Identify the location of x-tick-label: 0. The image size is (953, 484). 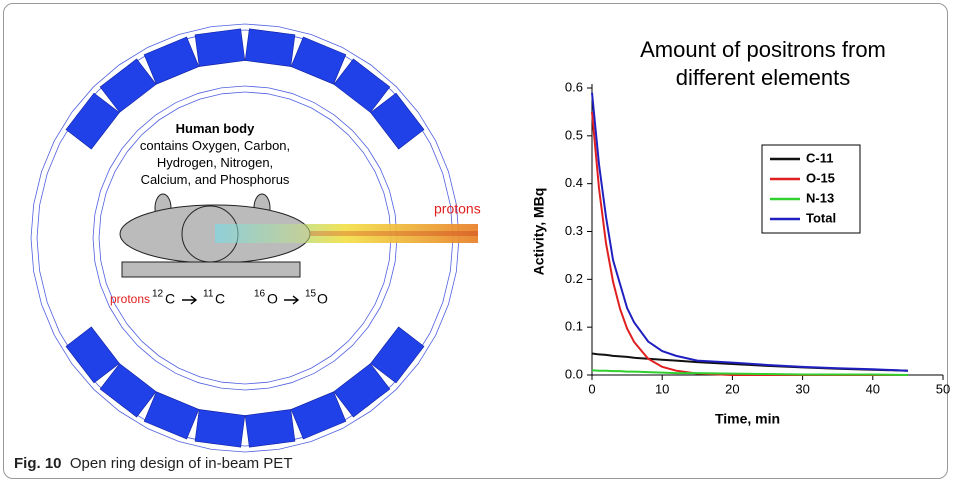
(591, 388).